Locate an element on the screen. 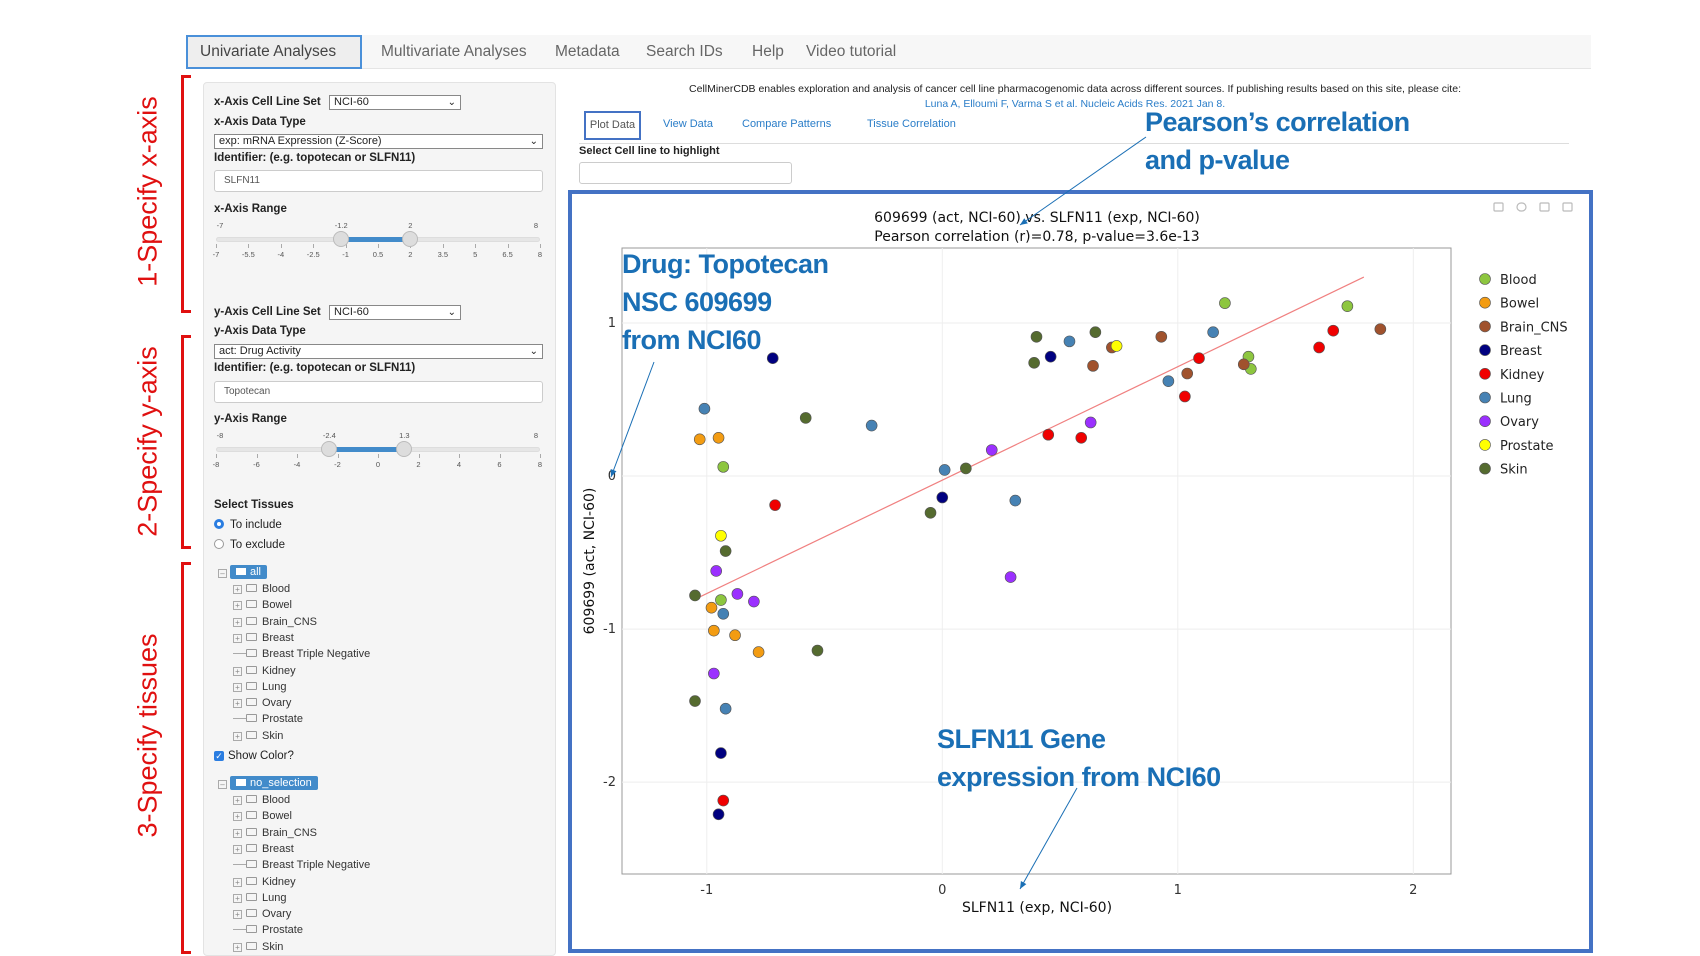  zoom-icon is located at coordinates (1521, 207).